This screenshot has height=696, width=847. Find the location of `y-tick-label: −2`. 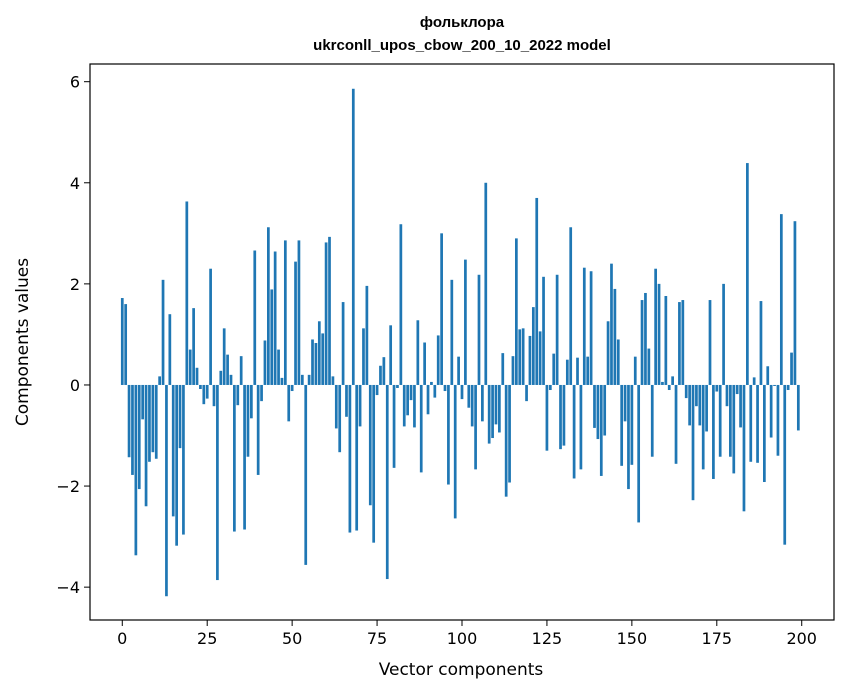

y-tick-label: −2 is located at coordinates (68, 486).